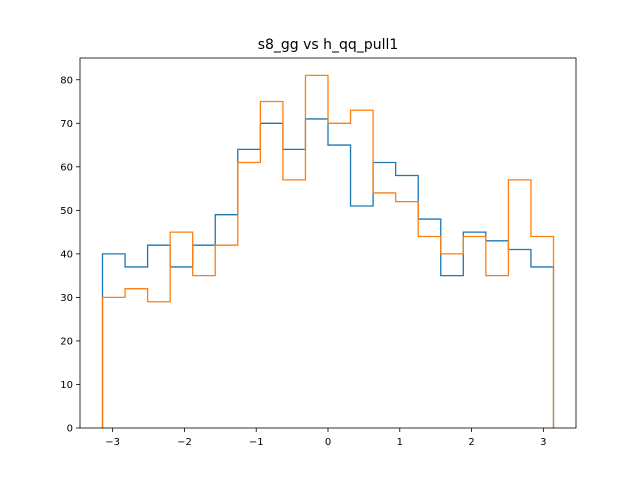 This screenshot has width=640, height=480. What do you see at coordinates (184, 442) in the screenshot?
I see `x-tick-label: −2` at bounding box center [184, 442].